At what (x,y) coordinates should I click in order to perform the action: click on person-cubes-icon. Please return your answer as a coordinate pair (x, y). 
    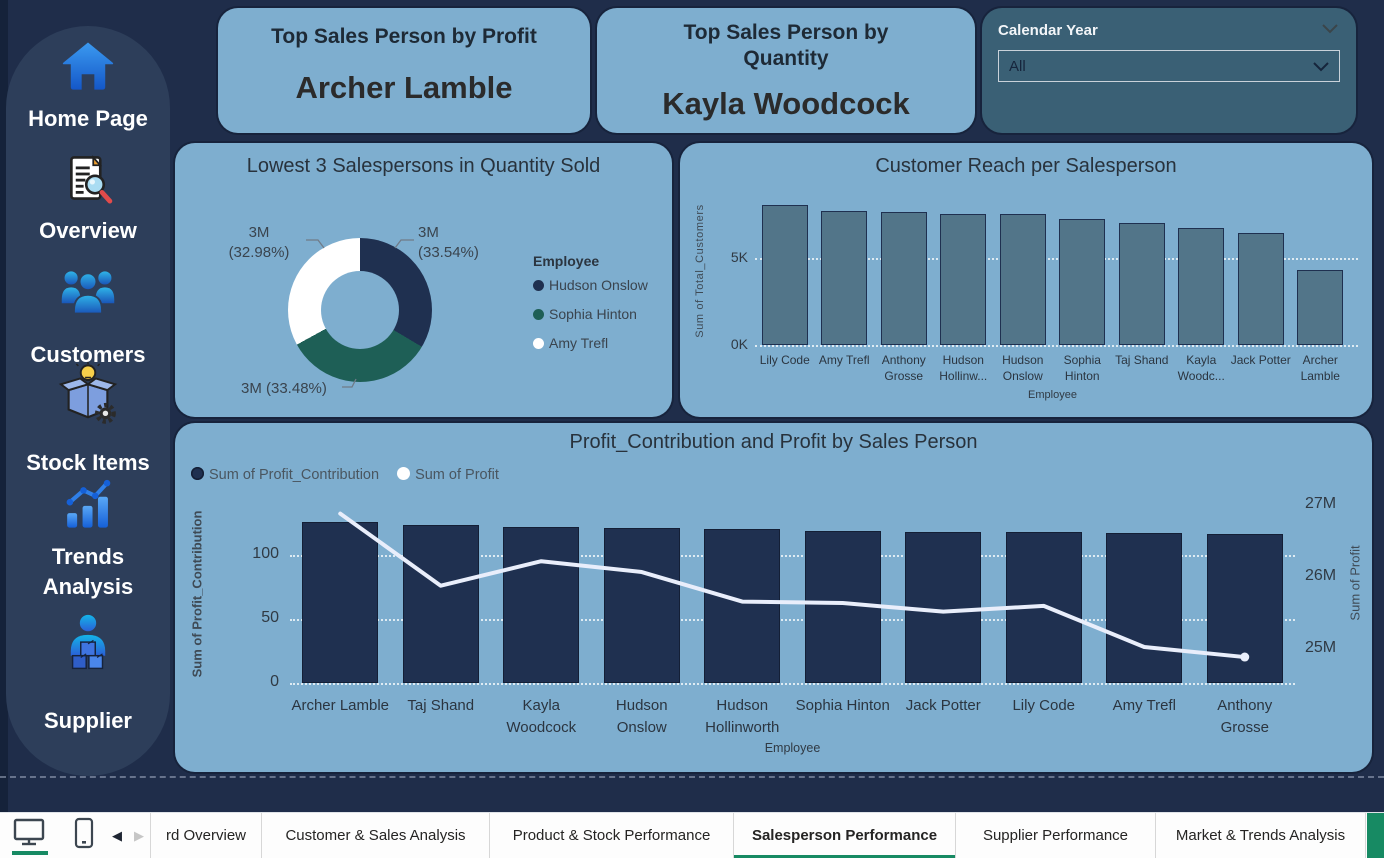
    Looking at the image, I should click on (88, 642).